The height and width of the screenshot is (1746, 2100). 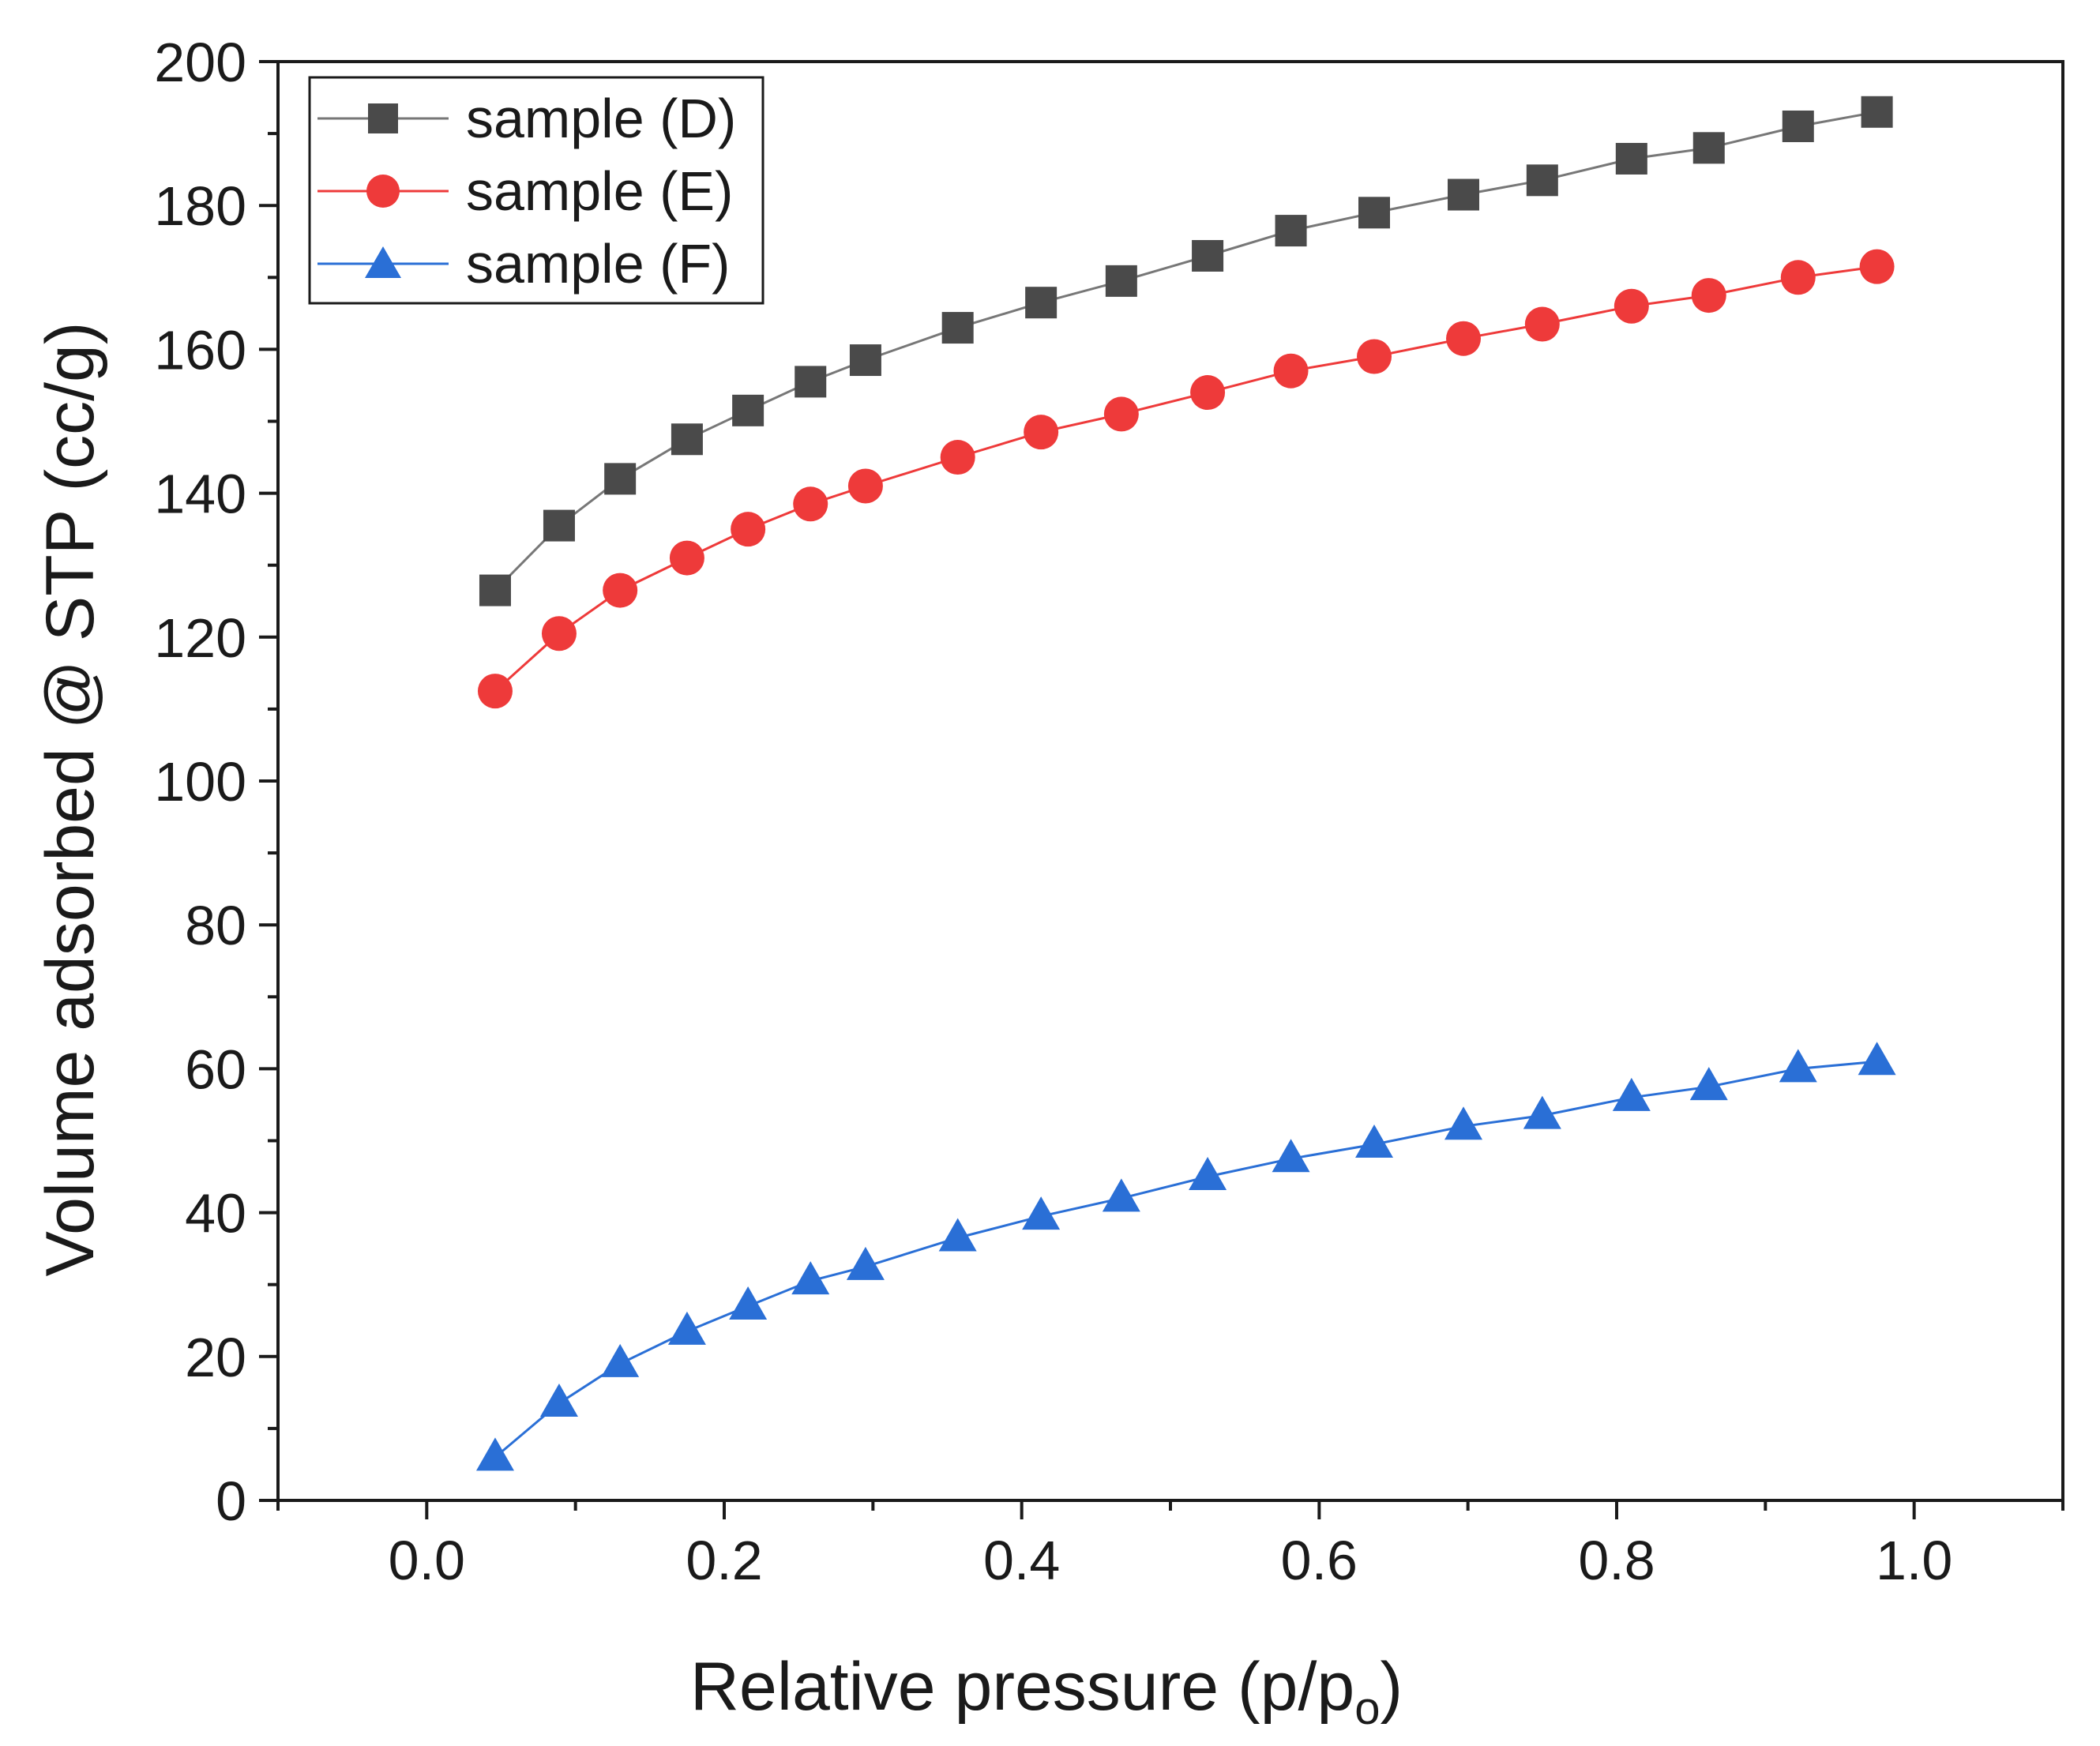 What do you see at coordinates (1319, 1560) in the screenshot?
I see `x-tick-label: 0.6` at bounding box center [1319, 1560].